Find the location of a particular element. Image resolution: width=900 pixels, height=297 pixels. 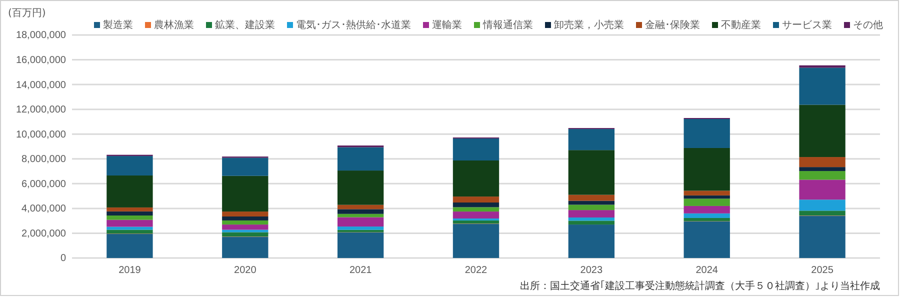

x-tick-label: 2022 is located at coordinates (476, 270).